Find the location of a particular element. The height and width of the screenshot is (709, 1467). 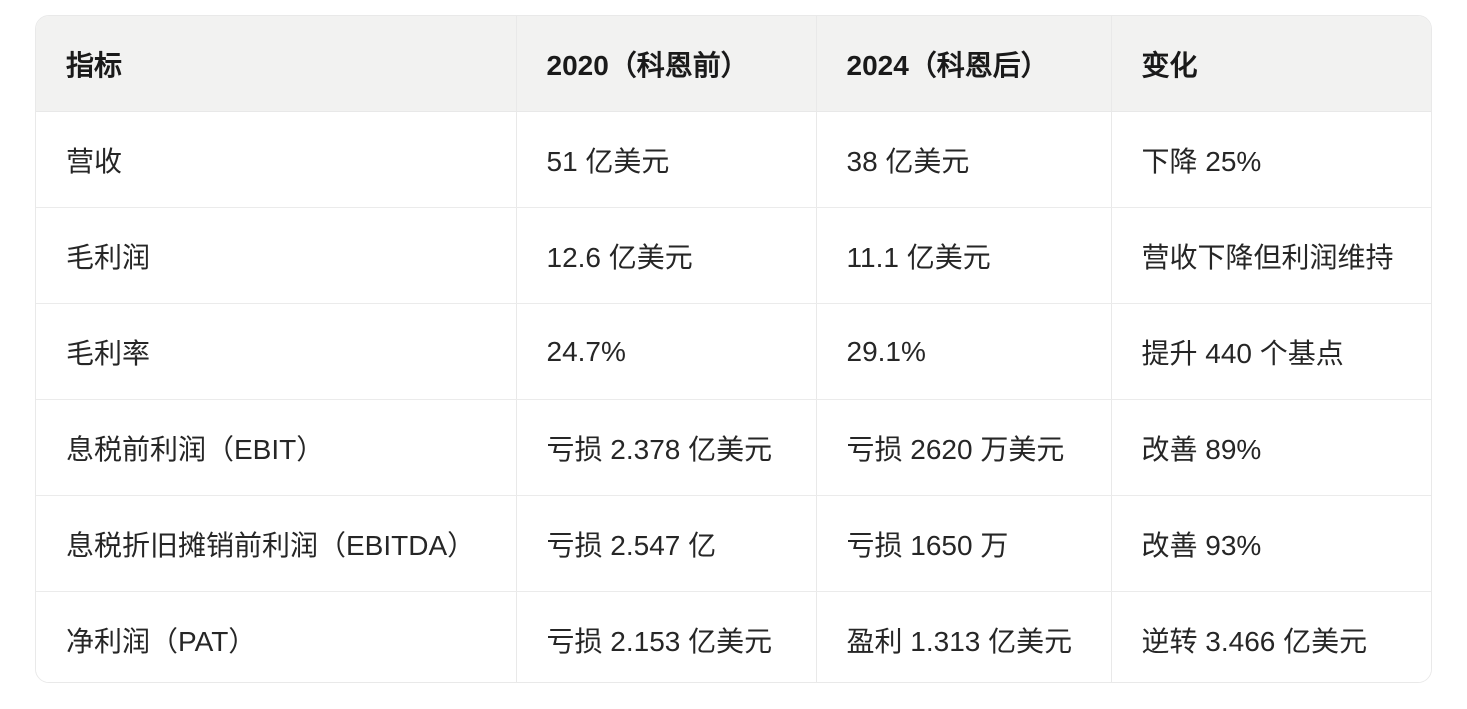

header-row: 指标 2020（科恩前） 2024（科恩后） 变化 is located at coordinates (733, 64).